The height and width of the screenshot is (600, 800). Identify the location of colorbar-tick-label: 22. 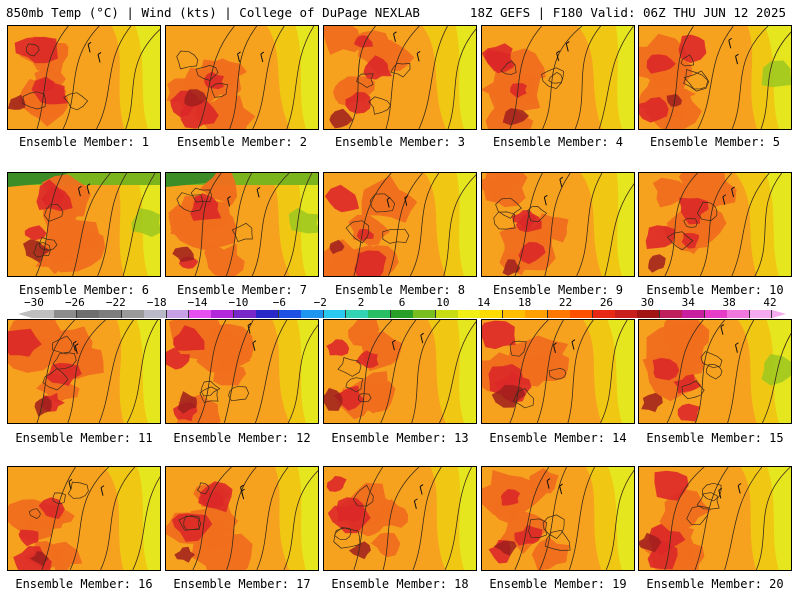
(565, 302).